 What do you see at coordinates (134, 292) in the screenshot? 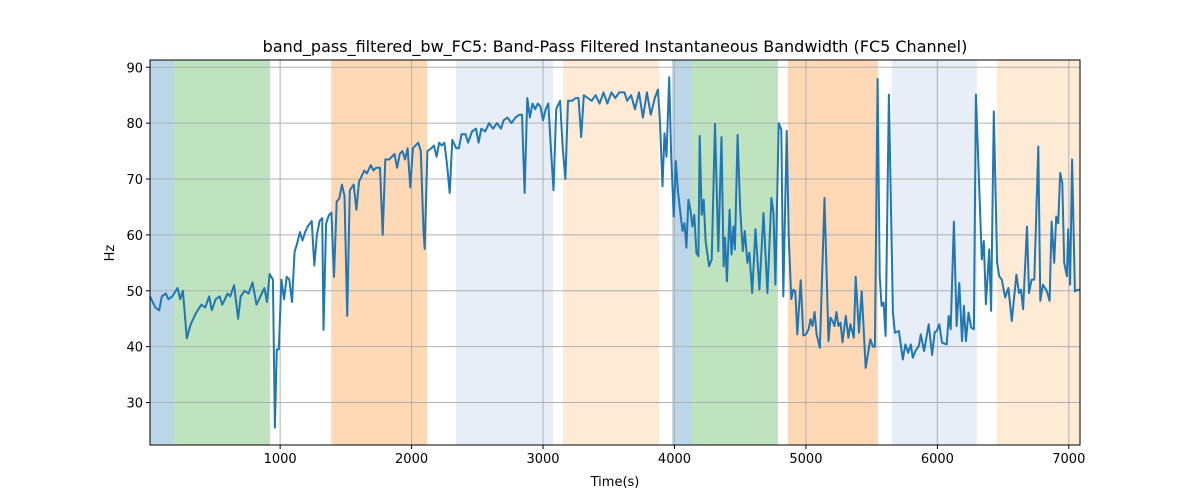
I see `y-tick-label: 50` at bounding box center [134, 292].